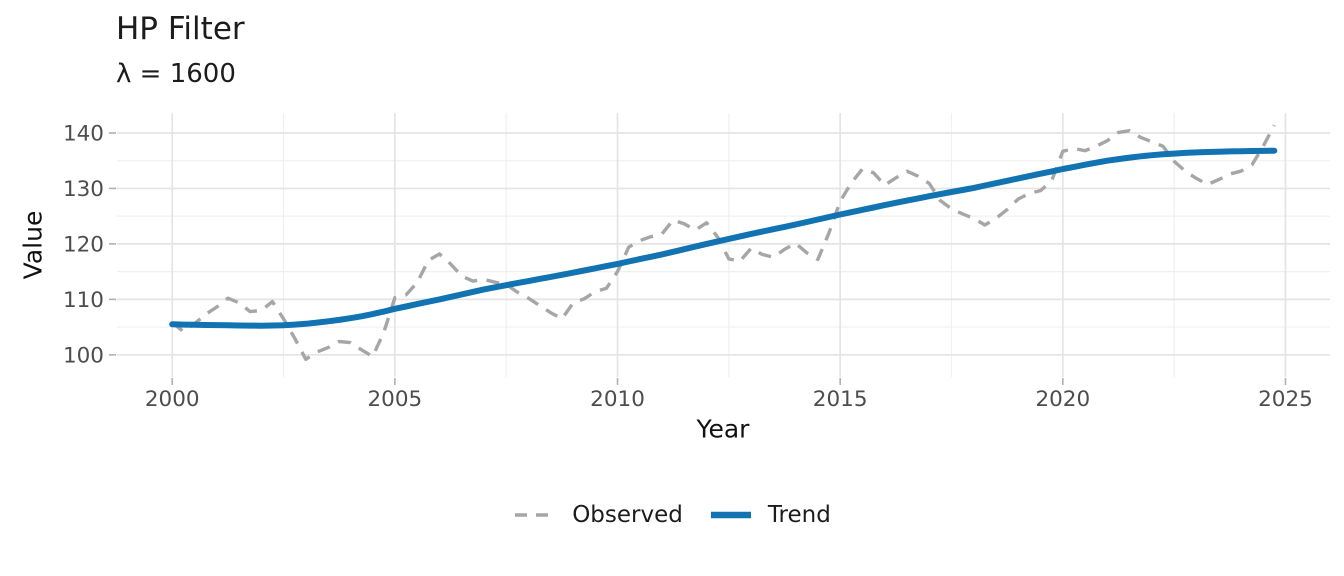  What do you see at coordinates (1062, 399) in the screenshot?
I see `svg-text: 2020` at bounding box center [1062, 399].